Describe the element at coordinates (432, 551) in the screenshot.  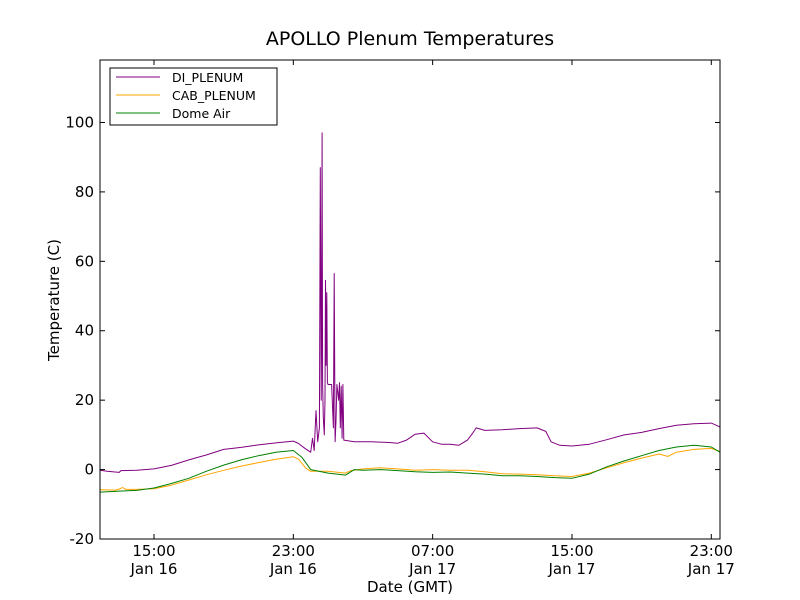
I see `x-tick-time: 07:00` at that location.